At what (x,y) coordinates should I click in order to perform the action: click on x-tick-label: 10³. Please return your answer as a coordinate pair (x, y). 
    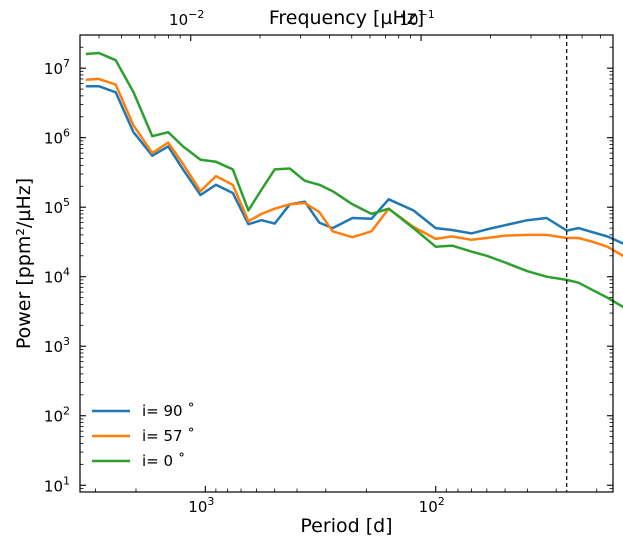
    Looking at the image, I should click on (201, 505).